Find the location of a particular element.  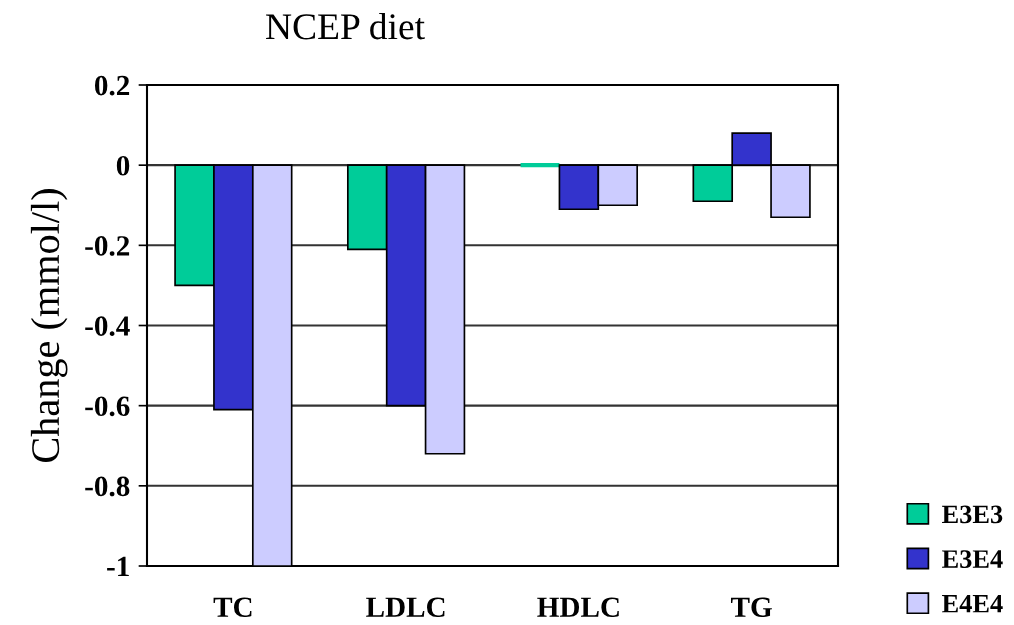

legend-label: E4E4 is located at coordinates (972, 603).